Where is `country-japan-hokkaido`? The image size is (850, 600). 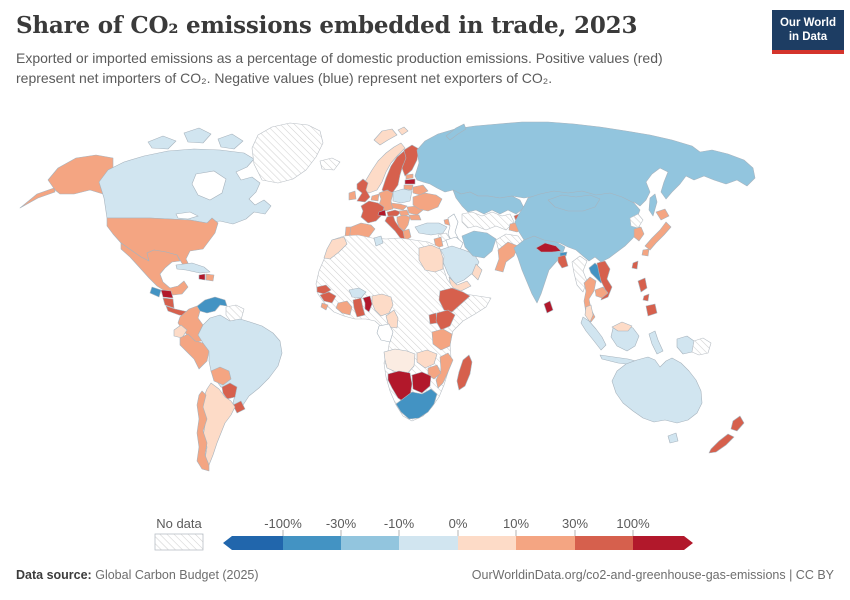
country-japan-hokkaido is located at coordinates (662, 214).